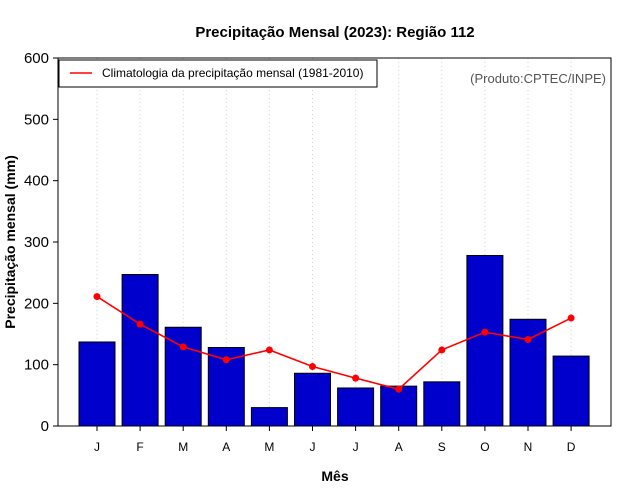 This screenshot has height=500, width=640. Describe the element at coordinates (484, 447) in the screenshot. I see `x-tick-label: O` at that location.